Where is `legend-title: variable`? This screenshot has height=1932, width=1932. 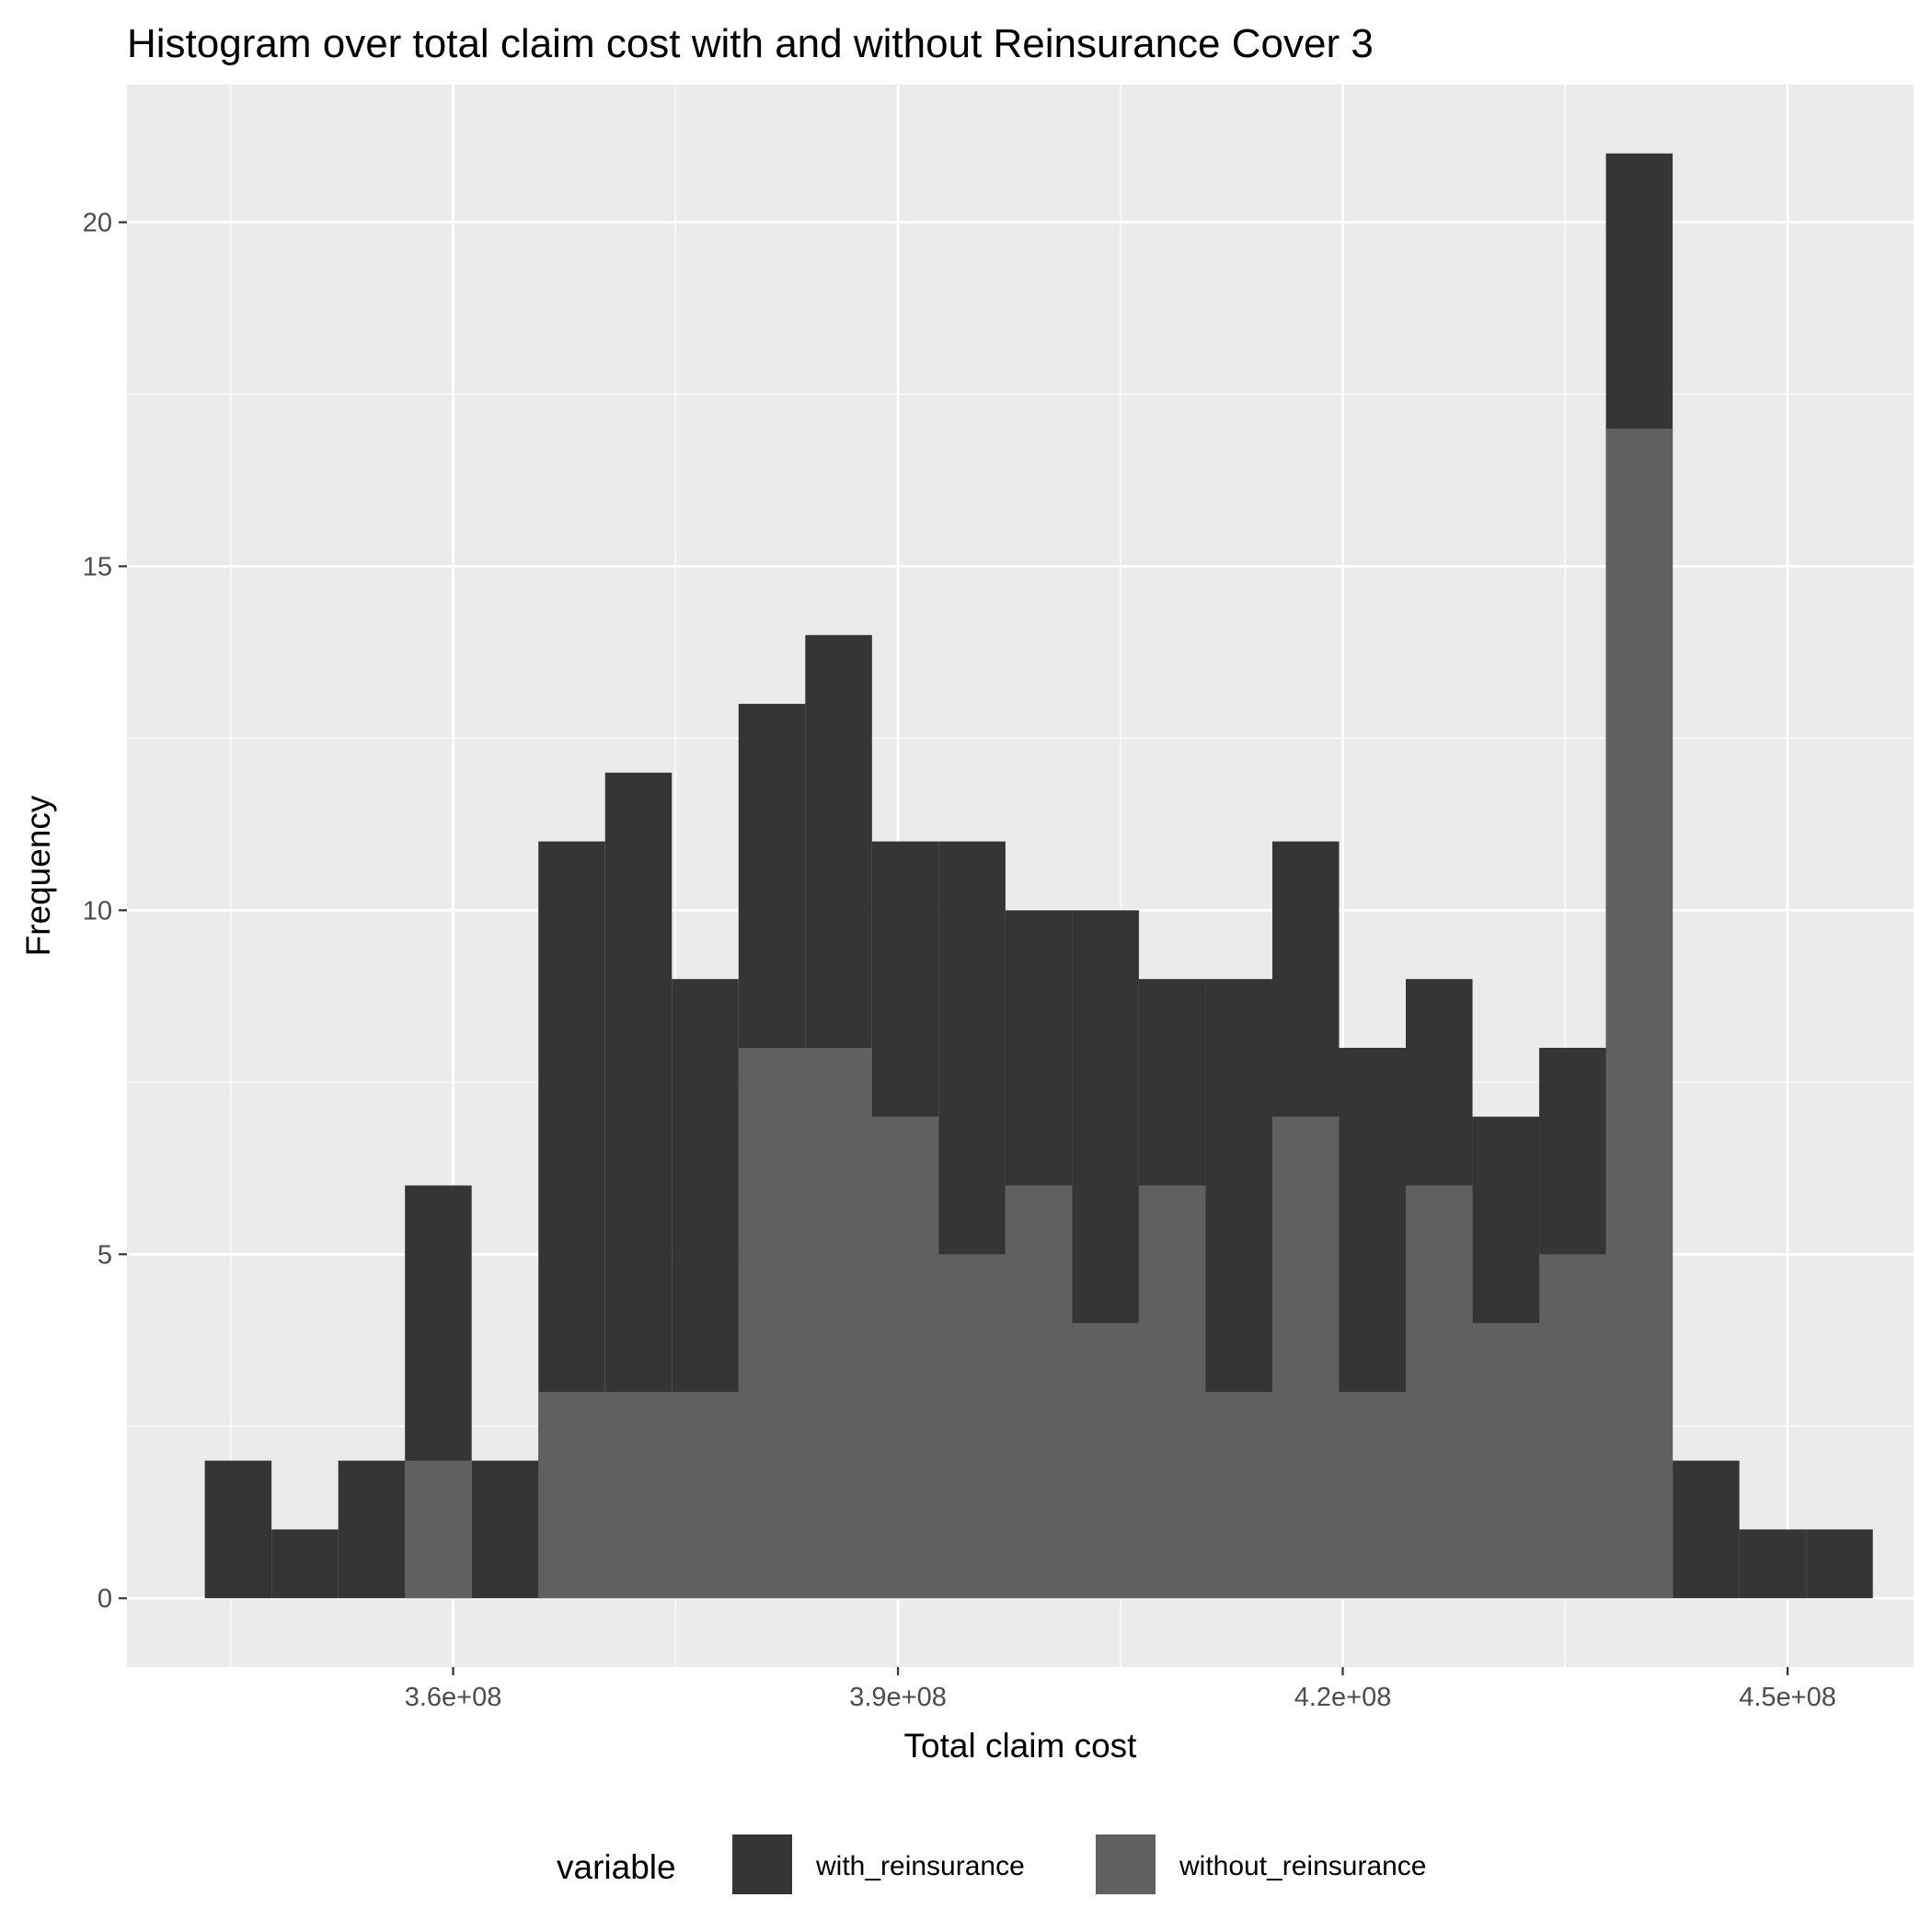 legend-title: variable is located at coordinates (616, 1867).